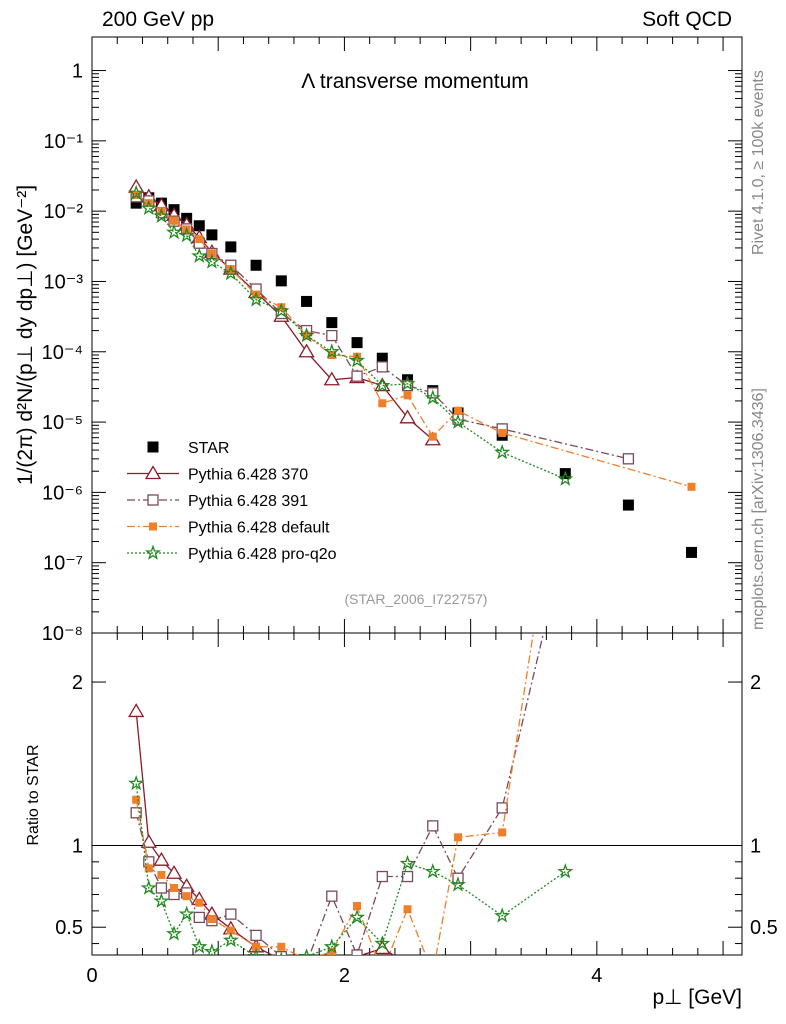  What do you see at coordinates (262, 554) in the screenshot?
I see `legend-label: Pythia 6.428 pro-q2o` at bounding box center [262, 554].